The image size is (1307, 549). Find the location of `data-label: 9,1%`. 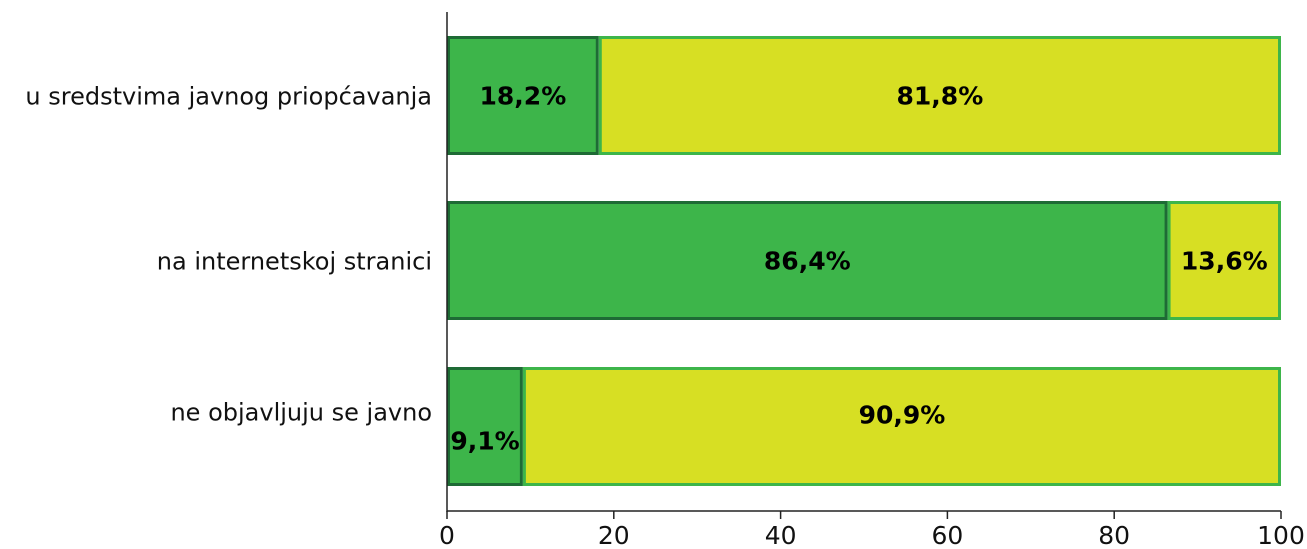

data-label: 9,1% is located at coordinates (484, 441).